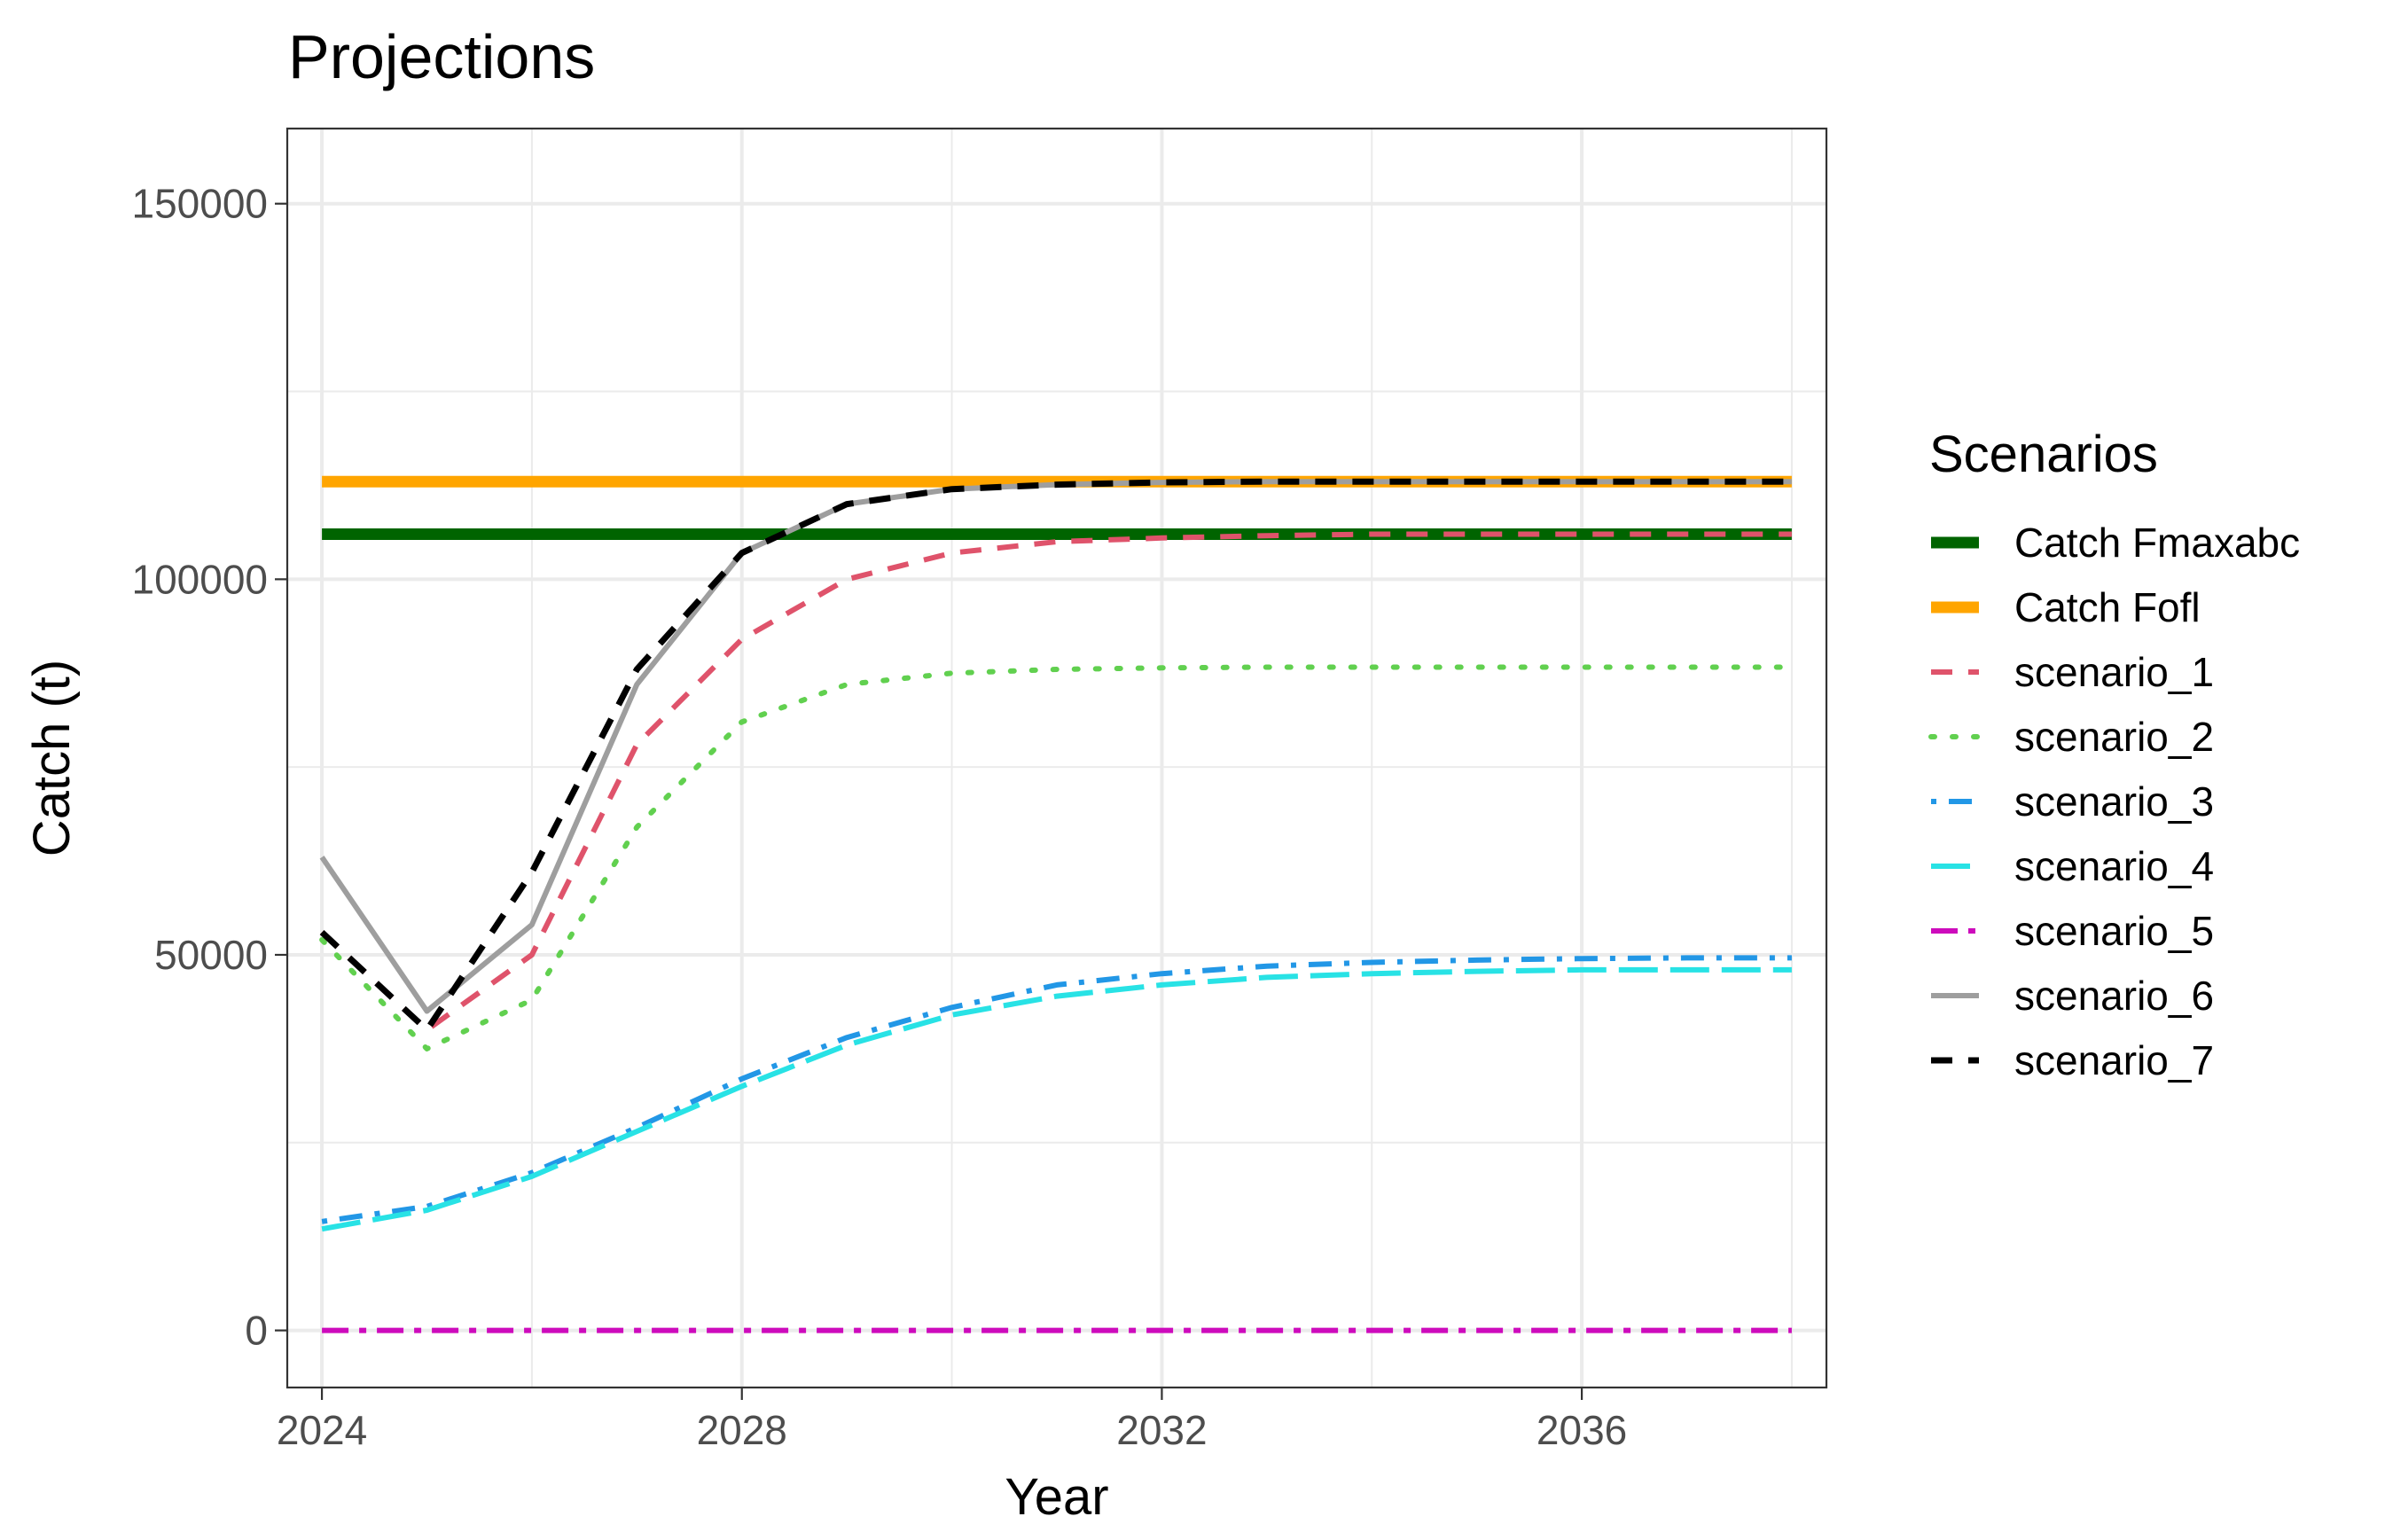 The height and width of the screenshot is (1540, 2385). I want to click on y-tick-label: 100000, so click(200, 579).